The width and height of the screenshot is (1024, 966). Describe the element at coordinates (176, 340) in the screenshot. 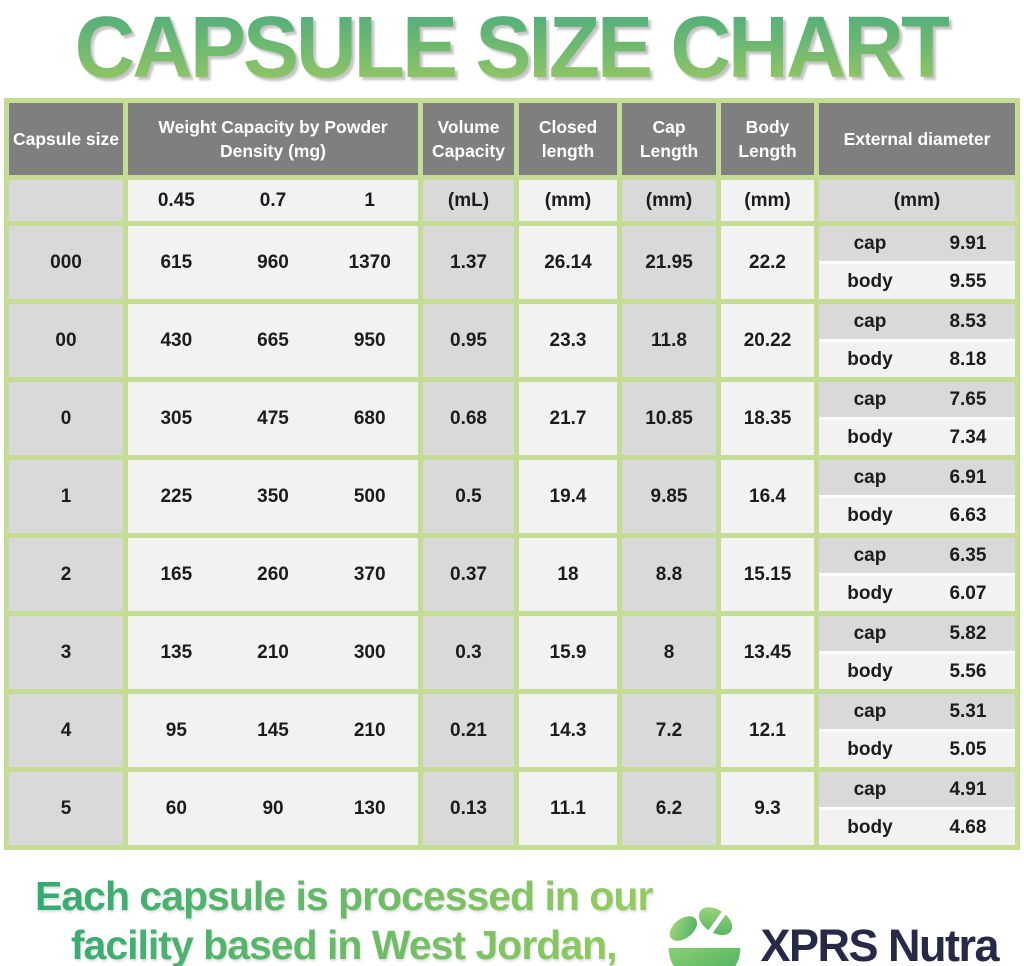

I see `weight-density-045: 430` at that location.